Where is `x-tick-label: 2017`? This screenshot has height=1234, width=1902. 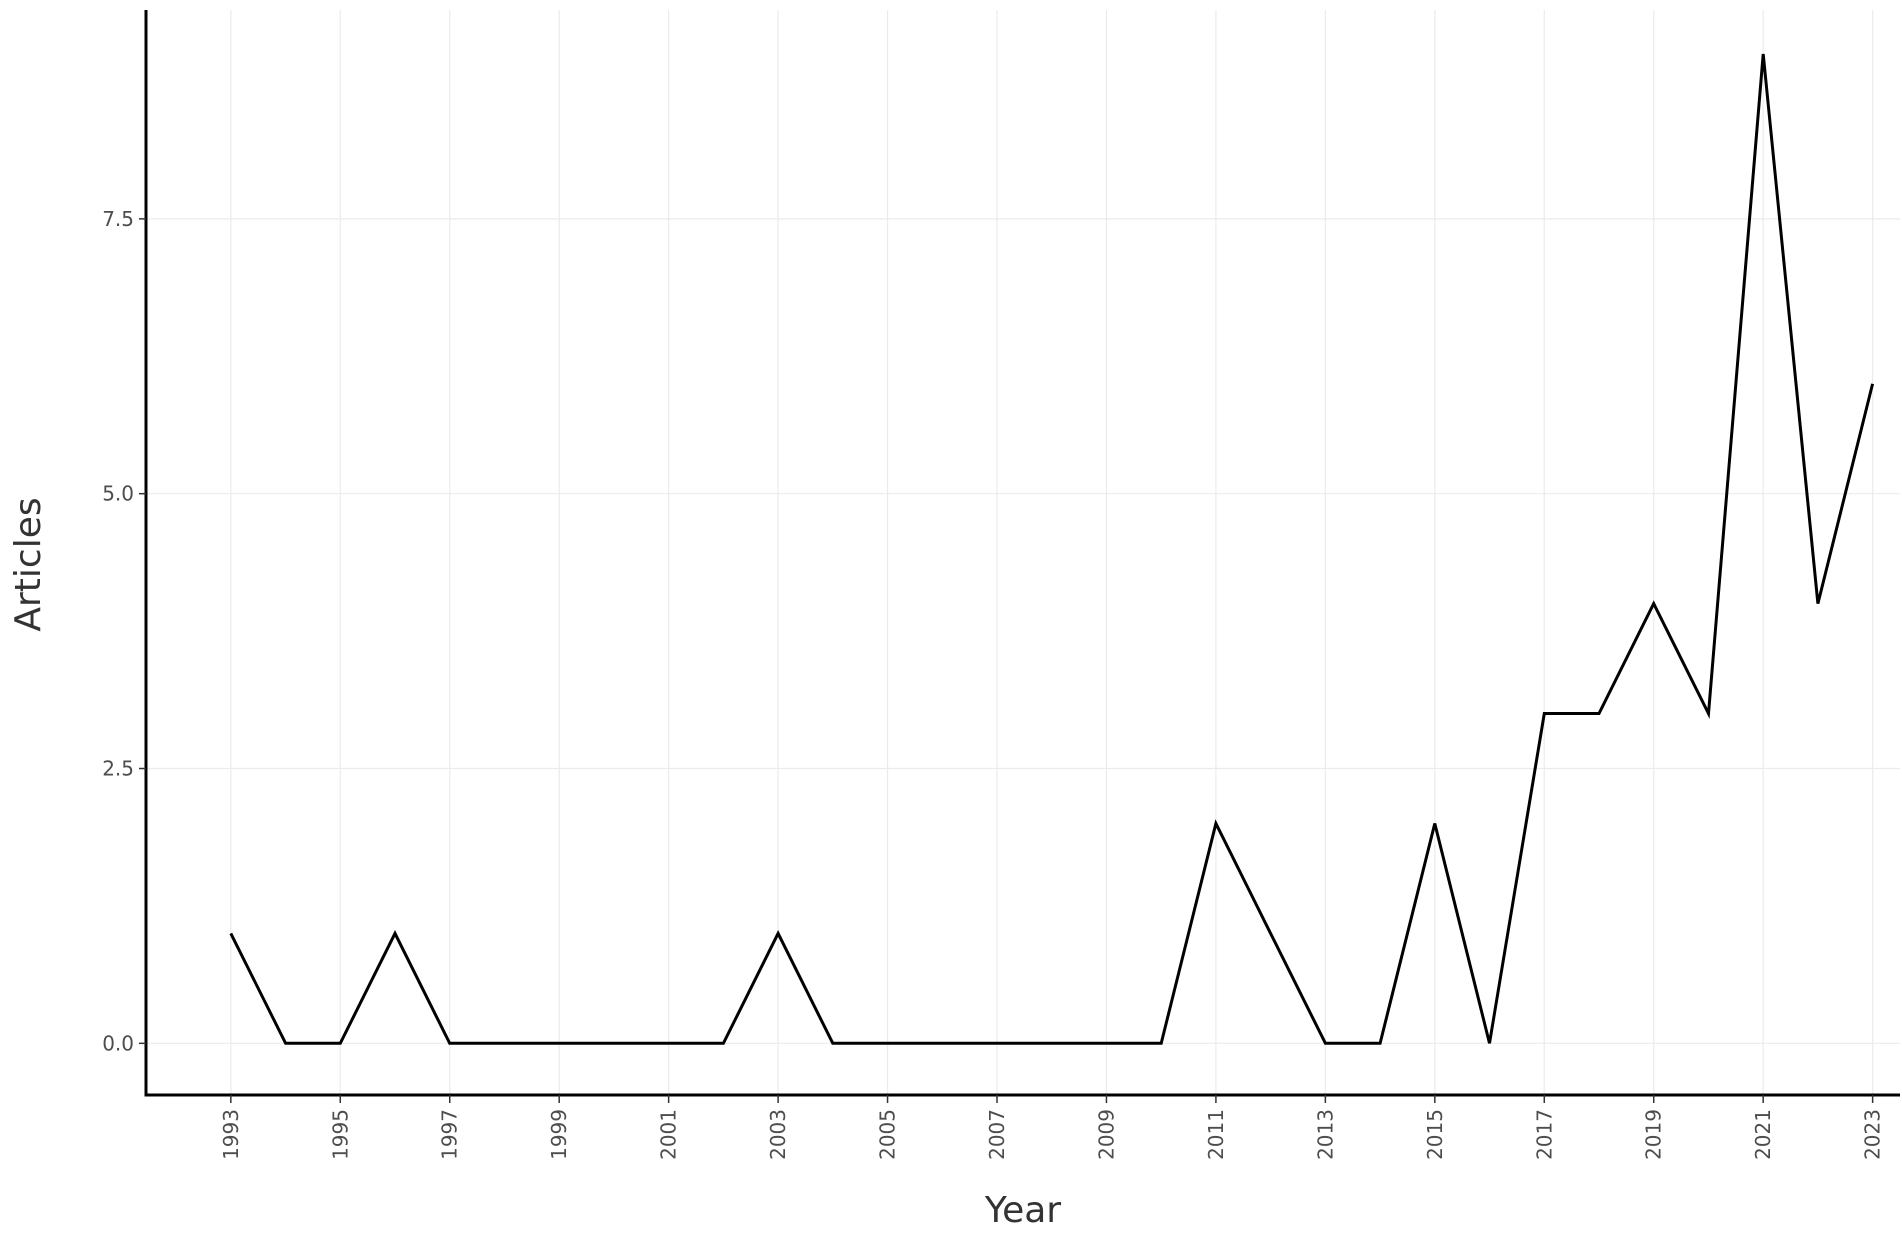 x-tick-label: 2017 is located at coordinates (1544, 1134).